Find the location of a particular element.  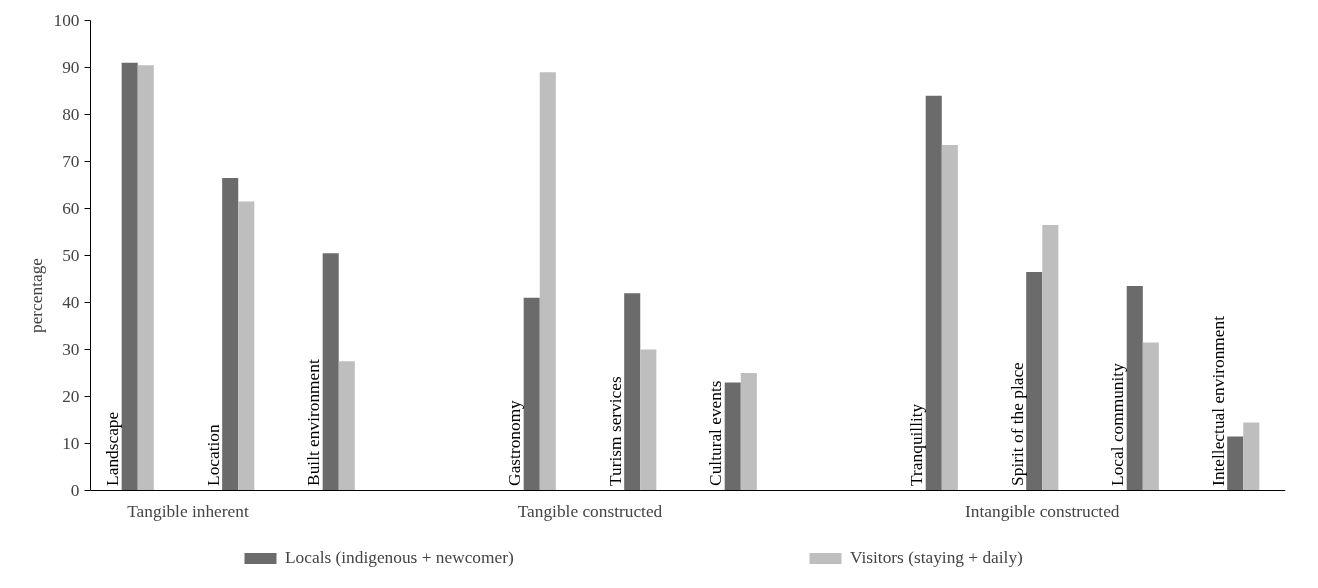

x-tick-label: Tranquillity is located at coordinates (917, 444).